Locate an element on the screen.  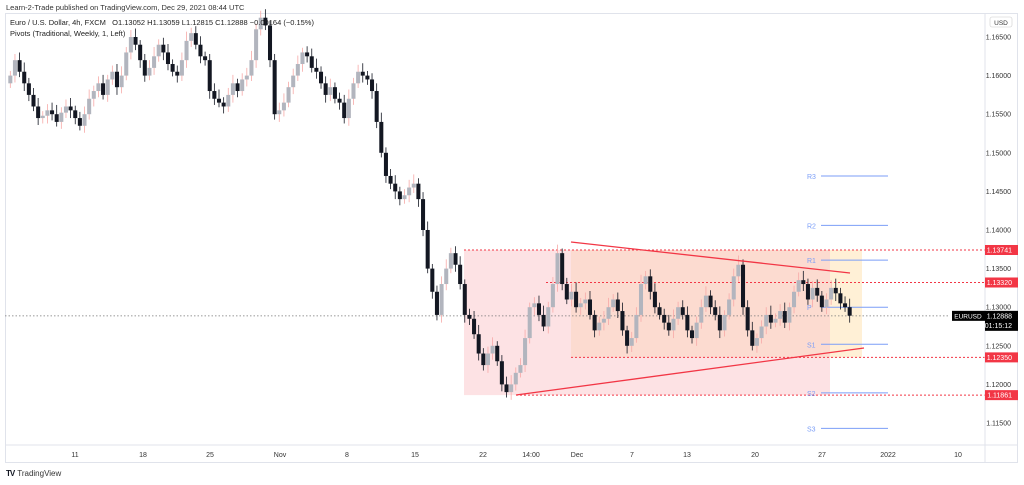
legend-symbol: Euro / U.S. Dollar, 4h, FXCM is located at coordinates (58, 22).